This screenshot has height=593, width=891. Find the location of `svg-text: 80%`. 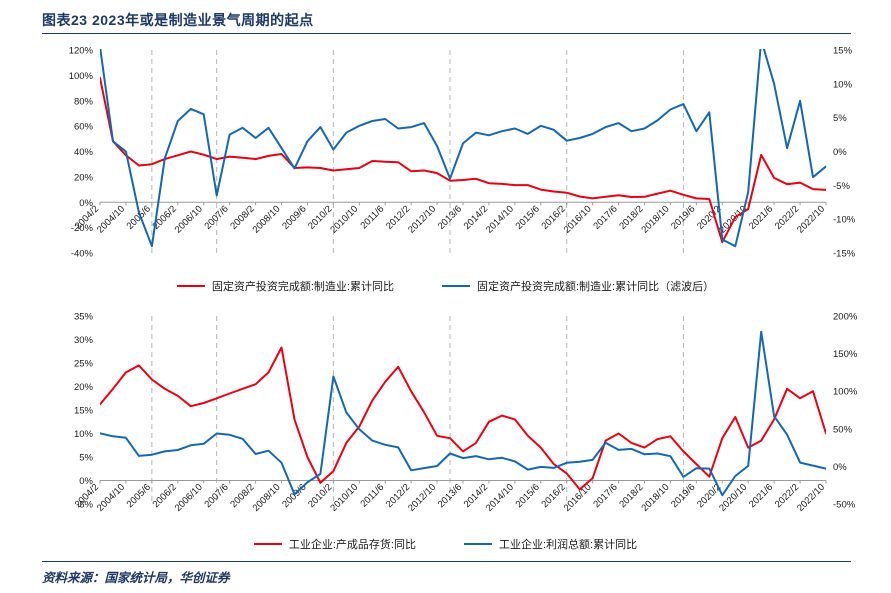

svg-text: 80% is located at coordinates (84, 101).